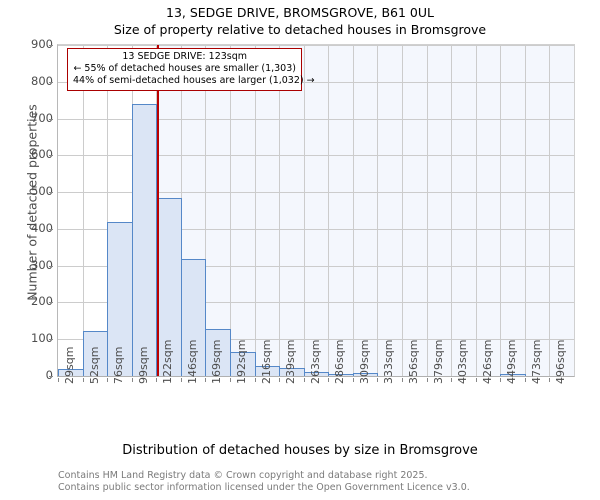 The height and width of the screenshot is (500, 600). What do you see at coordinates (119, 365) in the screenshot?
I see `x-tick-label-2: 76sqm` at bounding box center [119, 365].